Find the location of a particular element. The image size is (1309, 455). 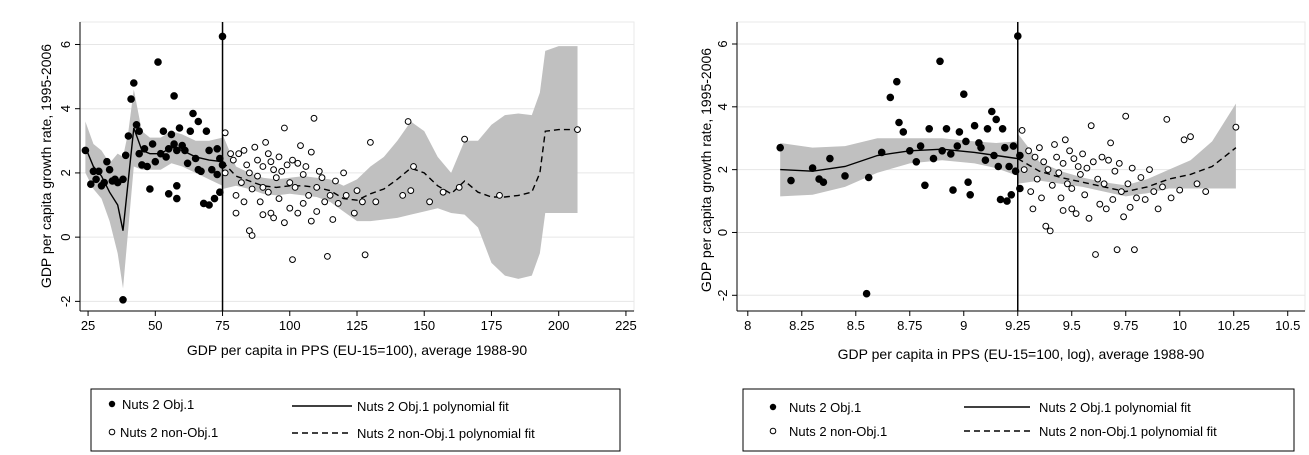

legend-box-right is located at coordinates (1018, 420).